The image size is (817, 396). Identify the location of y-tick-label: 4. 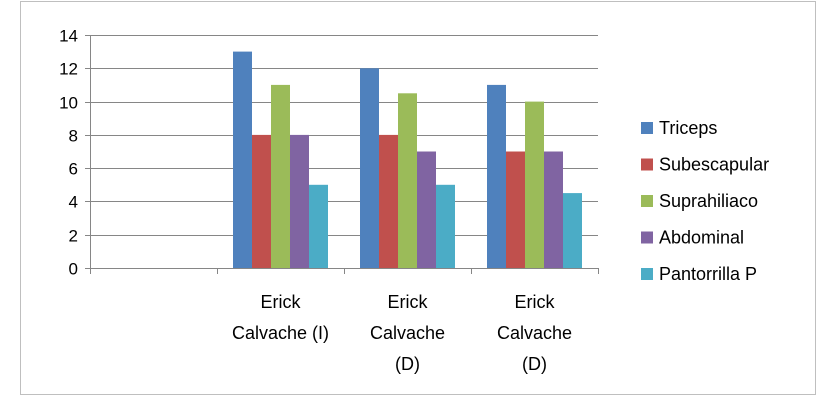
(73, 202).